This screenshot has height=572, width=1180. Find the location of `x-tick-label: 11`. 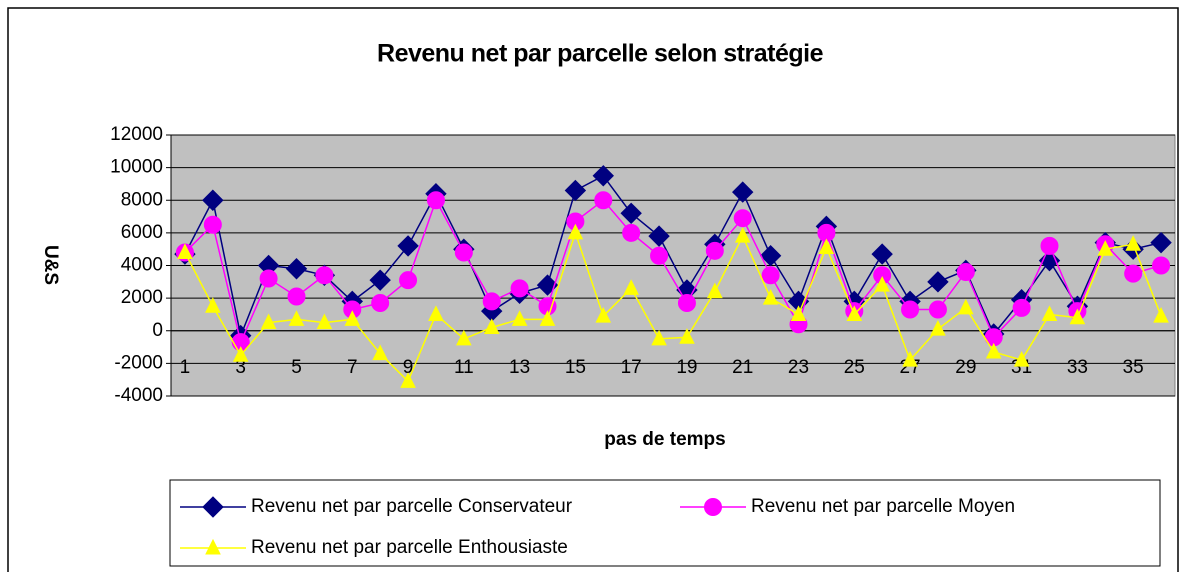

x-tick-label: 11 is located at coordinates (464, 367).